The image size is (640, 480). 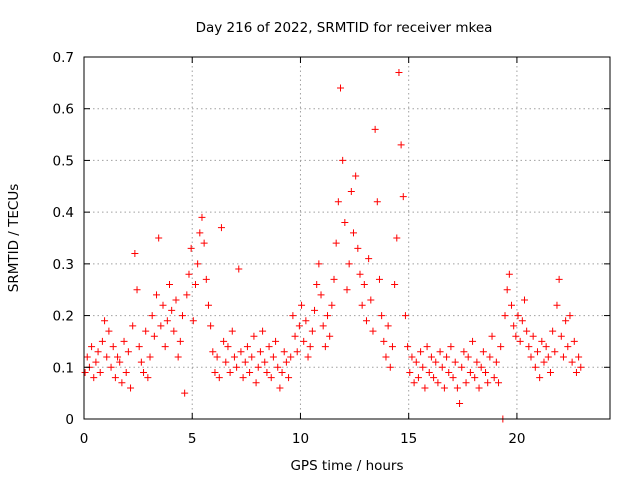 I want to click on y-tick-label: 0.5, so click(x=63, y=161).